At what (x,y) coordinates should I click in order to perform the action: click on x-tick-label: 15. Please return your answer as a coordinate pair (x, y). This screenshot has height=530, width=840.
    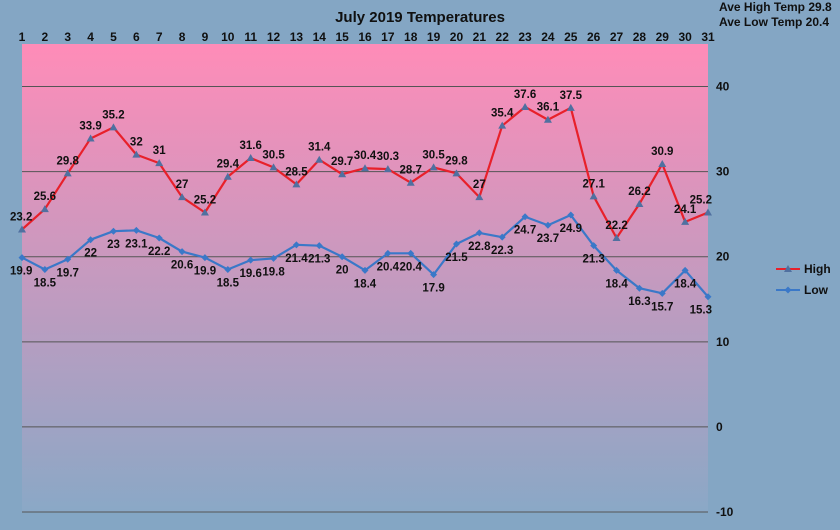
    Looking at the image, I should click on (342, 37).